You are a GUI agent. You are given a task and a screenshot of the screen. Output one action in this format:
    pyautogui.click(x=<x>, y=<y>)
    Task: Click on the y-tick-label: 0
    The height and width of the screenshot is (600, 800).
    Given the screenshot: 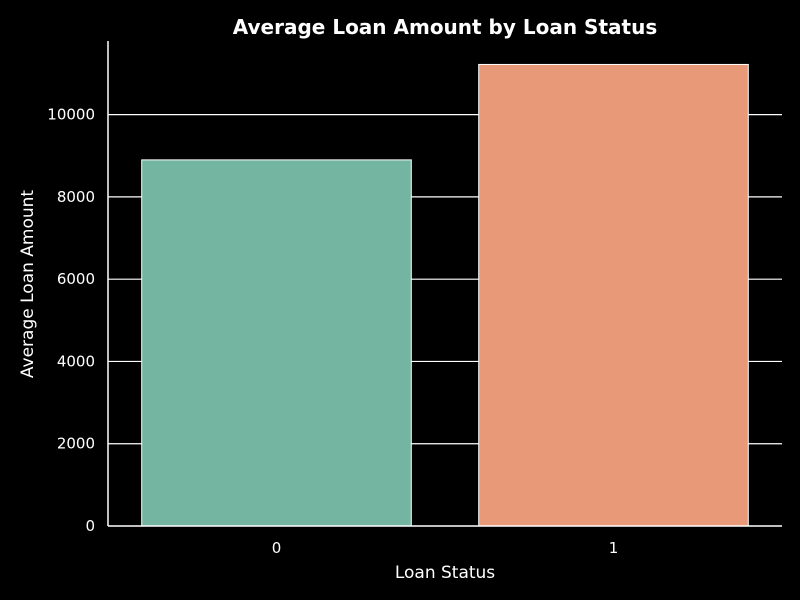 What is the action you would take?
    pyautogui.click(x=90, y=526)
    